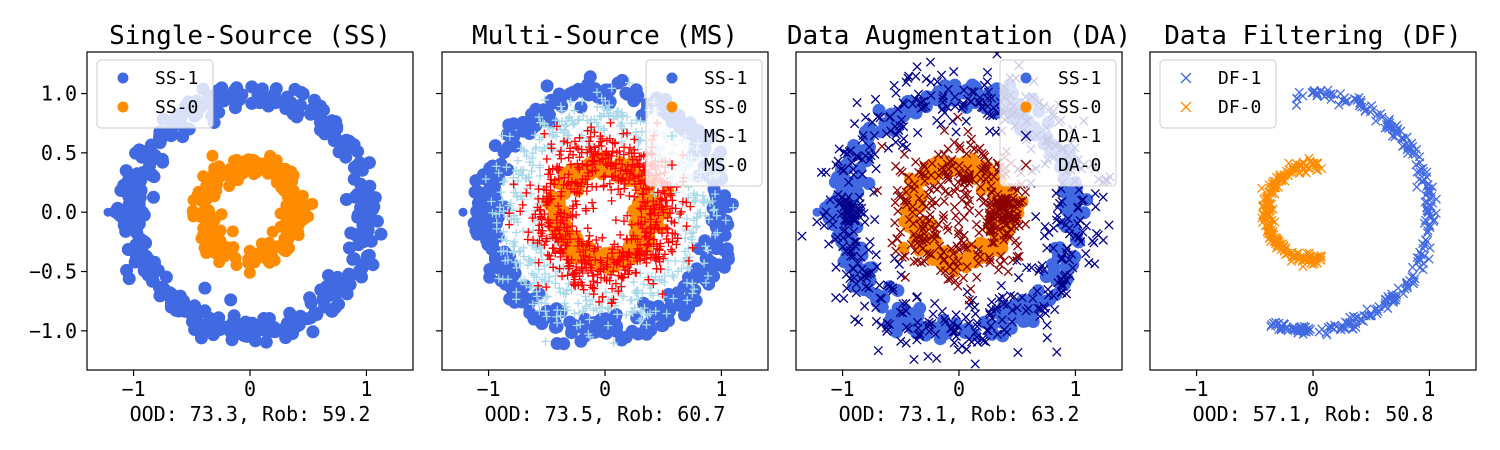  What do you see at coordinates (1079, 107) in the screenshot?
I see `legend-label: SS-0` at bounding box center [1079, 107].